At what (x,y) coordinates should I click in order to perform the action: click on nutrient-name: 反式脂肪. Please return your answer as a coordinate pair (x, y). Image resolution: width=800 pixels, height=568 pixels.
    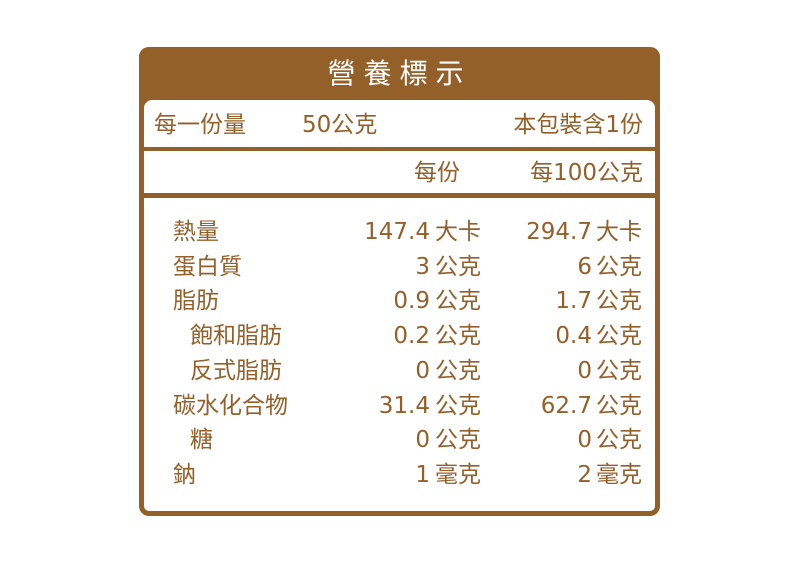
    Looking at the image, I should click on (236, 370).